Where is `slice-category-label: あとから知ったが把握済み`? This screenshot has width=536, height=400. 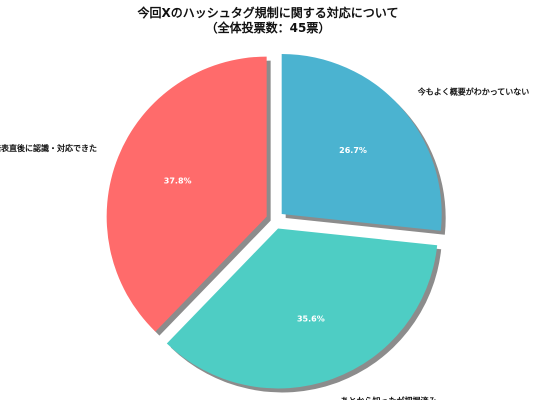 slice-category-label: あとから知ったが把握済み is located at coordinates (389, 397).